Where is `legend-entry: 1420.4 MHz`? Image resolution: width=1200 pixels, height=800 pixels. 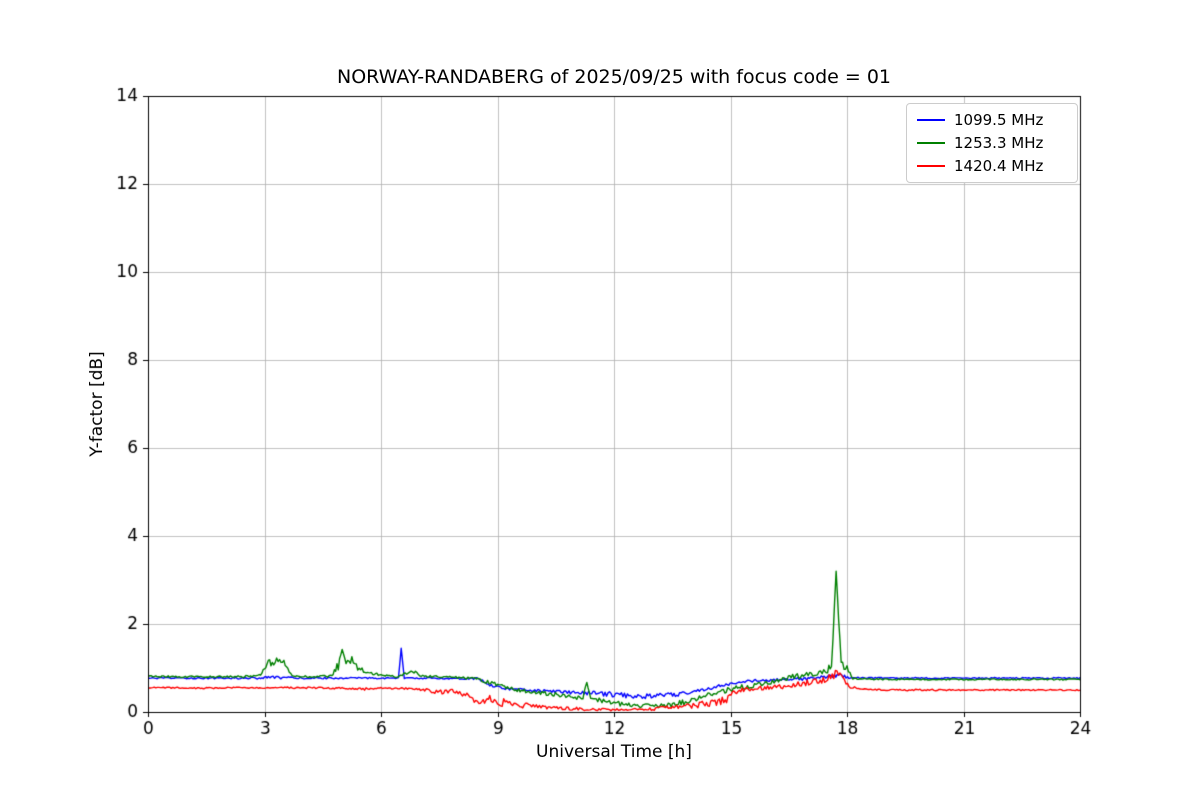 legend-entry: 1420.4 MHz is located at coordinates (992, 166).